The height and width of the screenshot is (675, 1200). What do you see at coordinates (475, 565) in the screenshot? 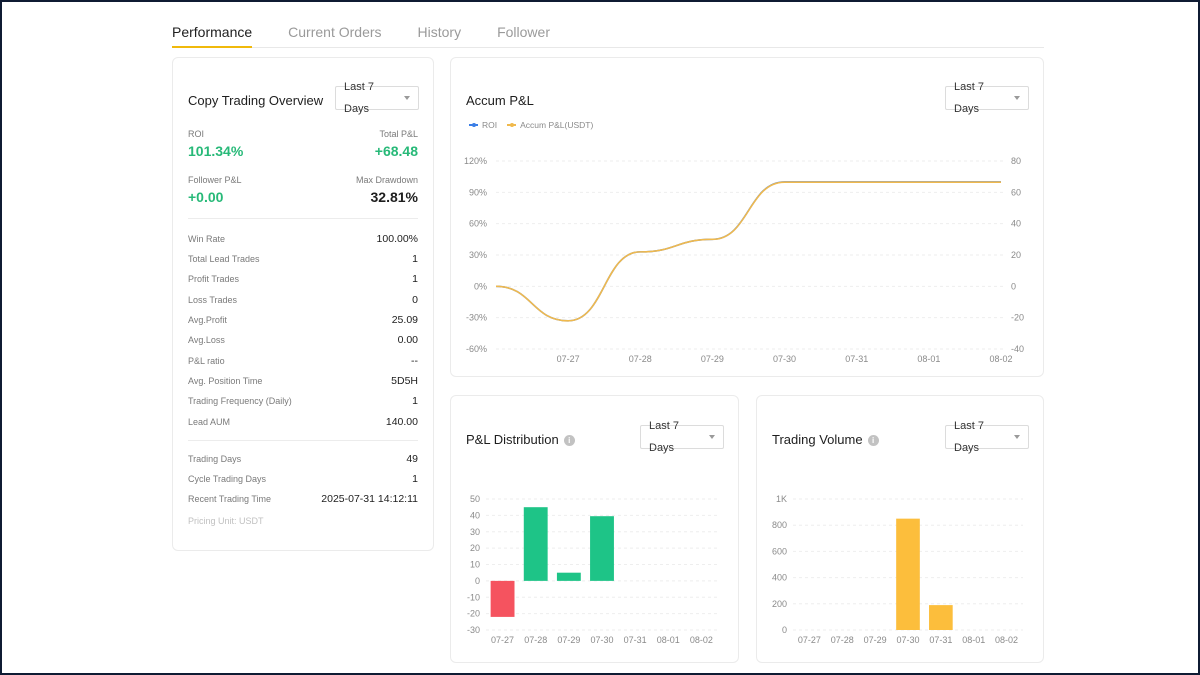
I see `y-tick-label: 10` at bounding box center [475, 565].